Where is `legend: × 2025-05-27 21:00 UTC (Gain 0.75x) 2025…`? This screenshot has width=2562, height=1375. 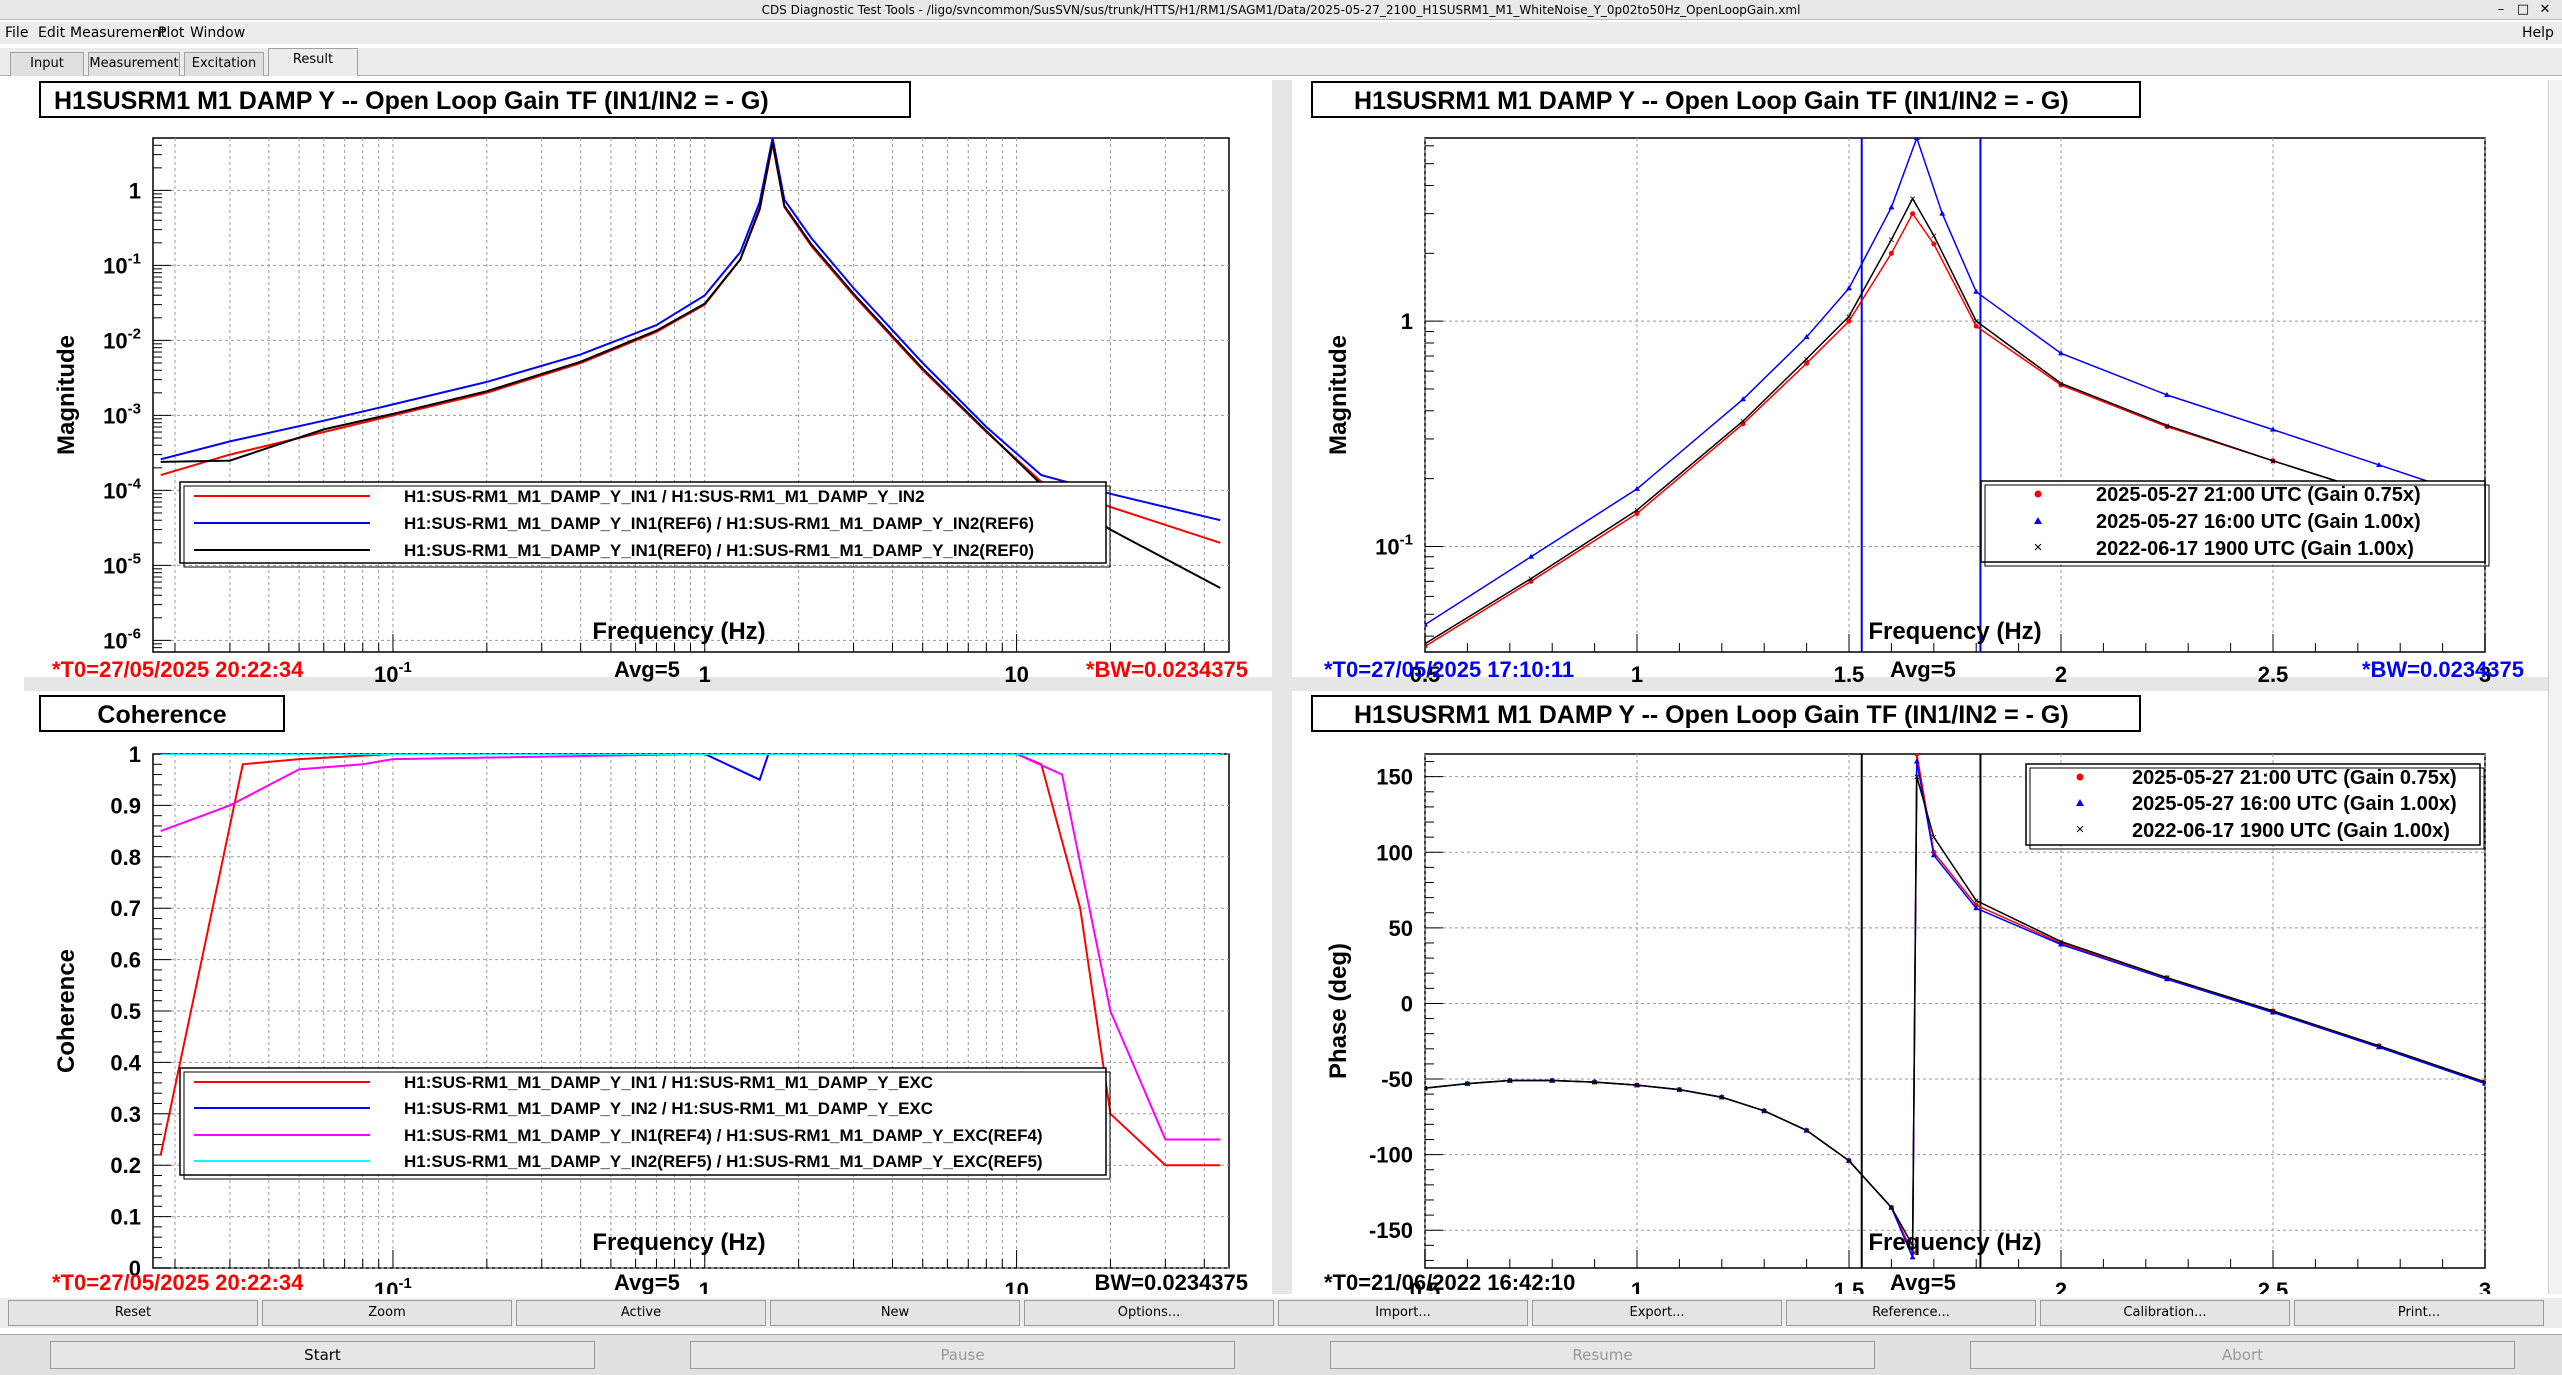 legend: × 2025-05-27 21:00 UTC (Gain 0.75x) 2025… is located at coordinates (2255, 806).